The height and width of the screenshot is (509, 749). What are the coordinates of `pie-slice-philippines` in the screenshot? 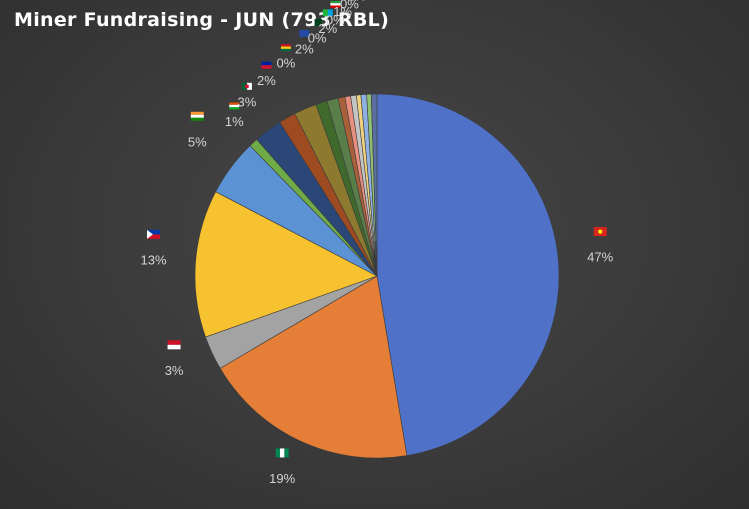 It's located at (286, 264).